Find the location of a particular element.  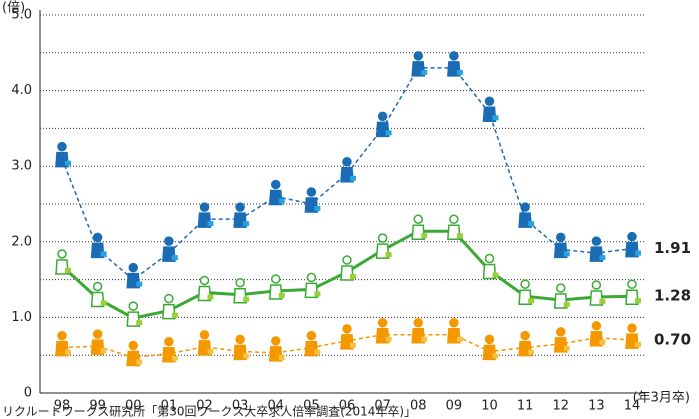

y-unit: (倍) is located at coordinates (13, 8).